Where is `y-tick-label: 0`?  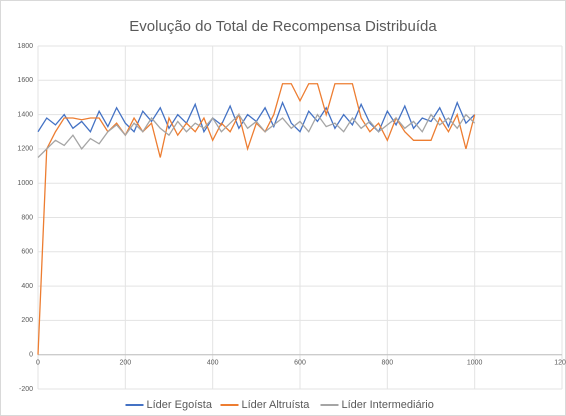 y-tick-label: 0 is located at coordinates (31, 355).